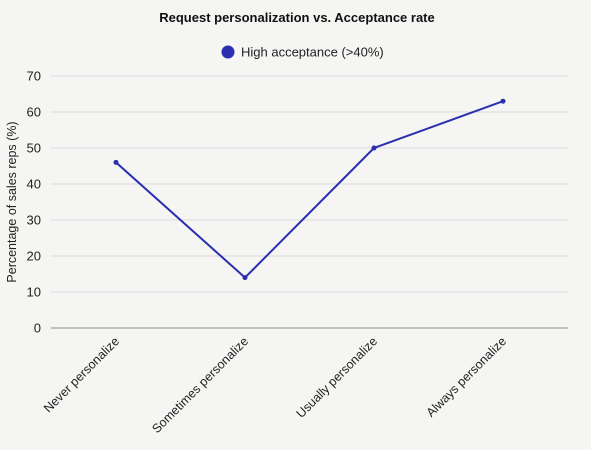 The image size is (591, 450). What do you see at coordinates (34, 202) in the screenshot?
I see `y-tick-labels: 0 10 20 30 40 50 60 70` at bounding box center [34, 202].